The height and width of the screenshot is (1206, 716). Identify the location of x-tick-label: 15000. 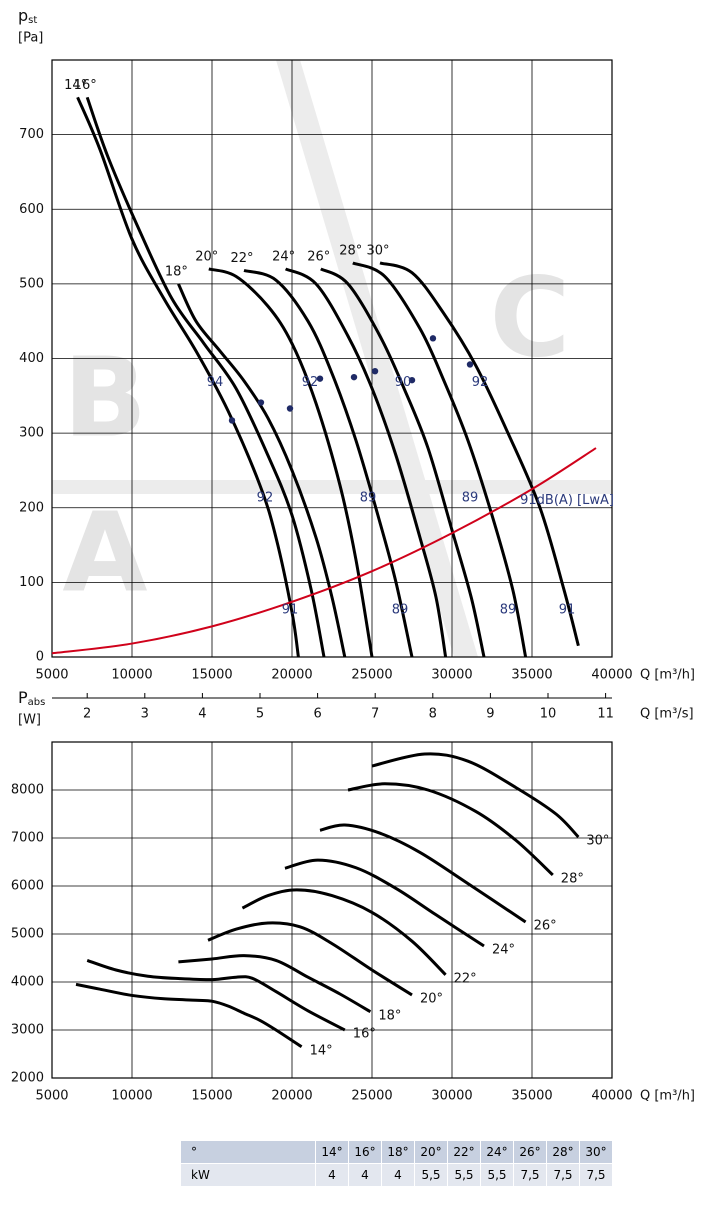
(211, 1096).